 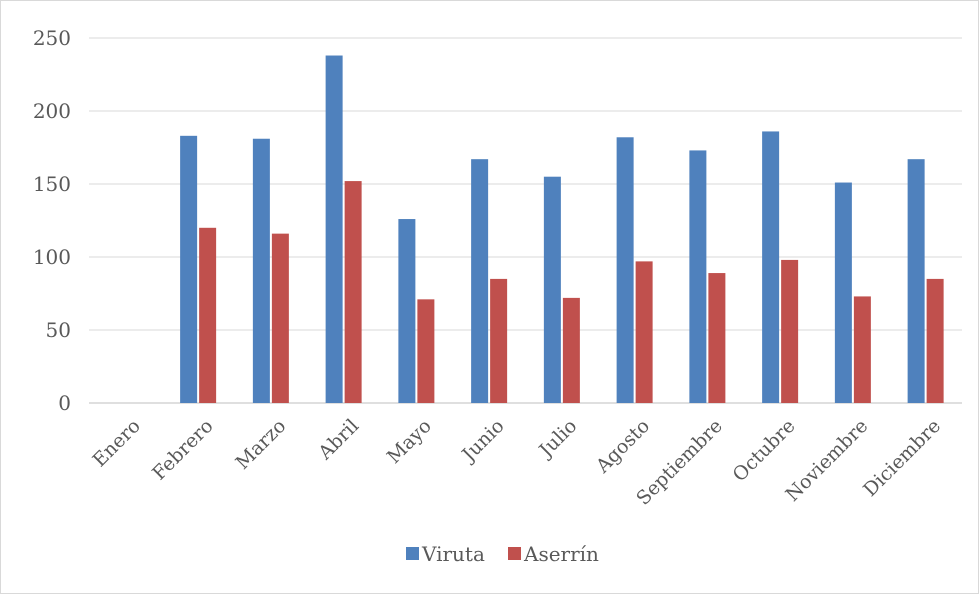 I want to click on bar-viruta-septiembre, so click(x=698, y=276).